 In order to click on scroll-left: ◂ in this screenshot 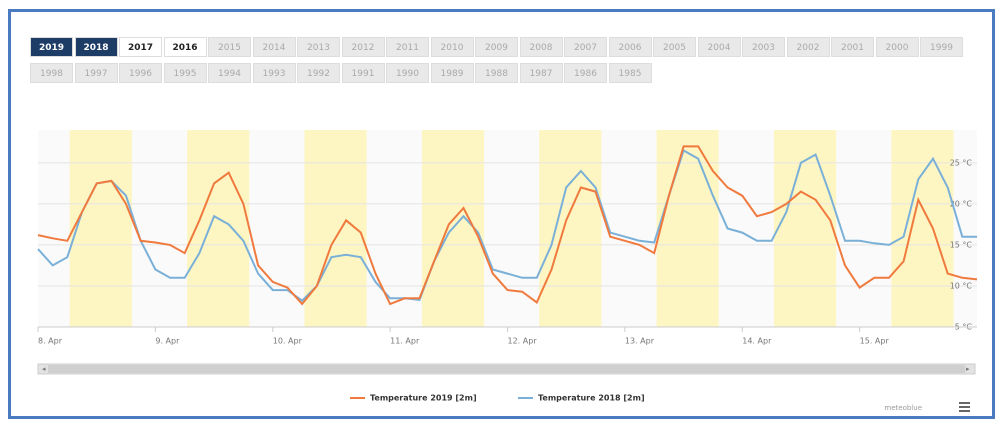, I will do `click(44, 369)`.